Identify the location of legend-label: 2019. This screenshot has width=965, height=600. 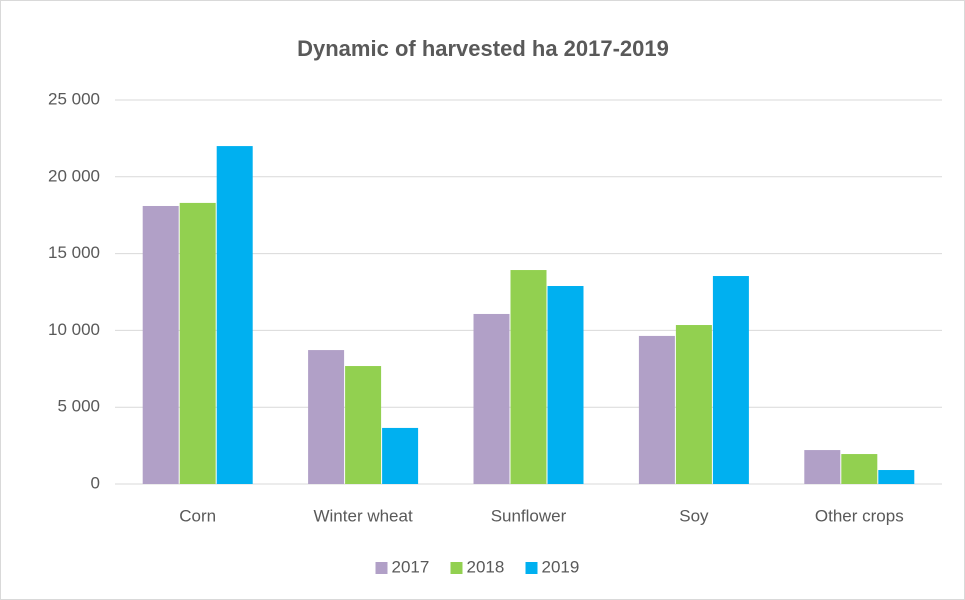
(561, 566).